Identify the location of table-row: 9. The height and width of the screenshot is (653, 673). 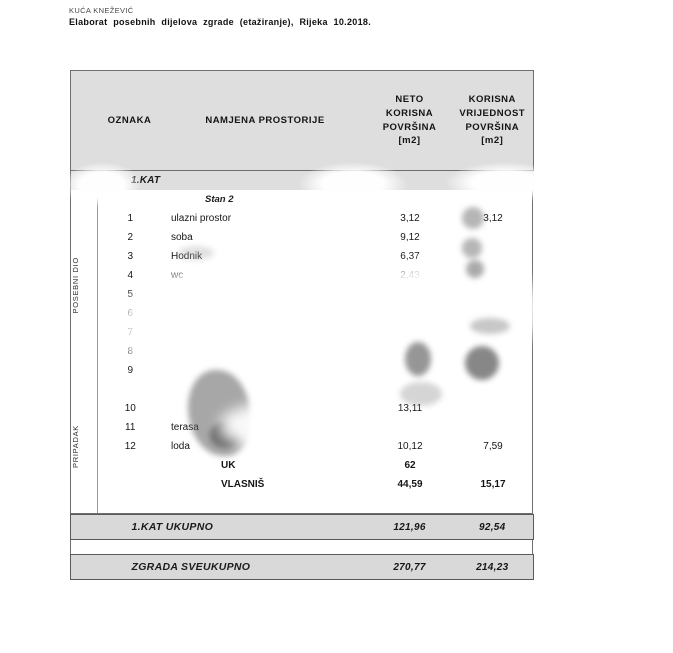
(302, 370).